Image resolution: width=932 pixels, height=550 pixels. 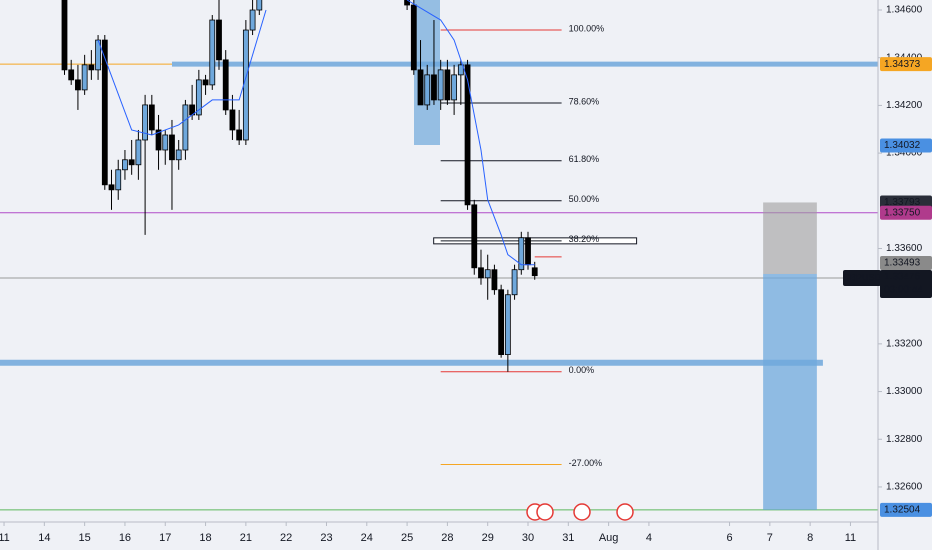 What do you see at coordinates (902, 509) in the screenshot?
I see `price-badge-label: 1.32504` at bounding box center [902, 509].